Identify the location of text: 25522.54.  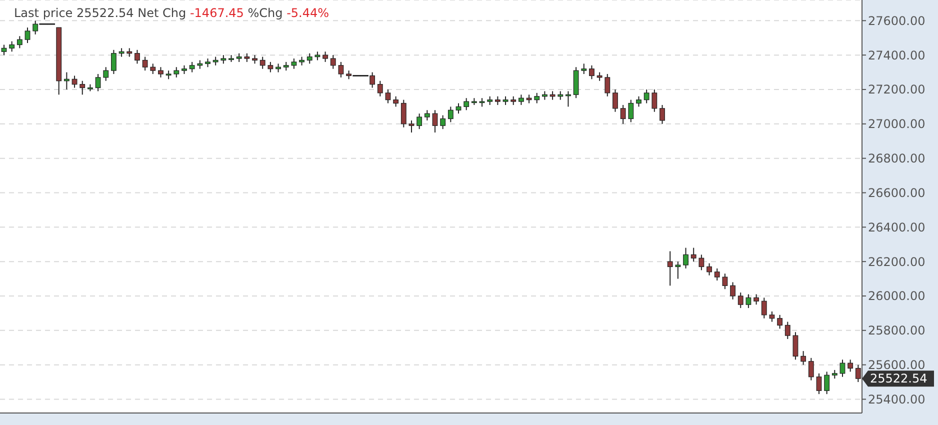
(899, 379).